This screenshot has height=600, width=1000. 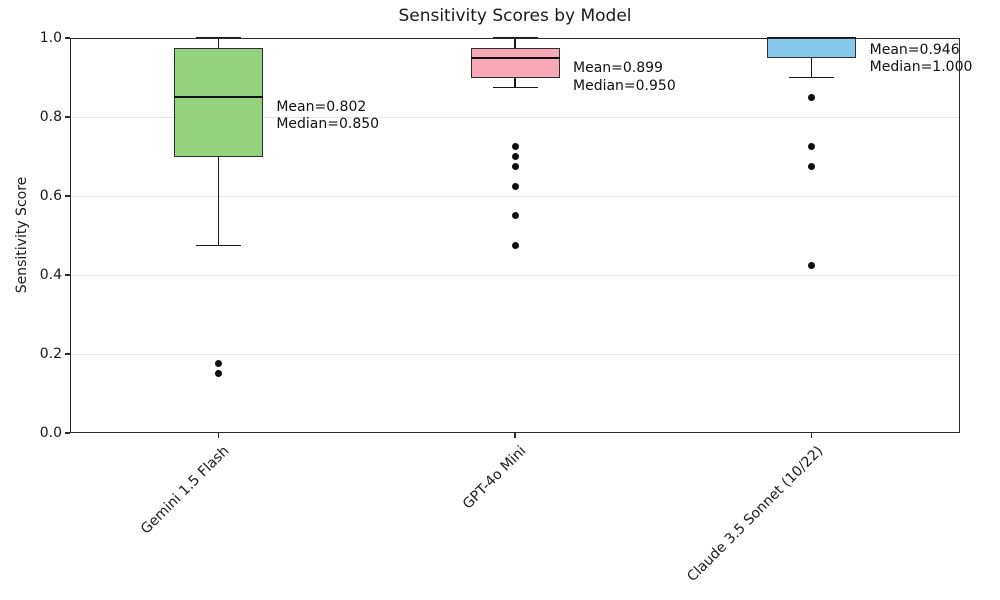 What do you see at coordinates (67, 117) in the screenshot?
I see `y-tick-mark-0.8` at bounding box center [67, 117].